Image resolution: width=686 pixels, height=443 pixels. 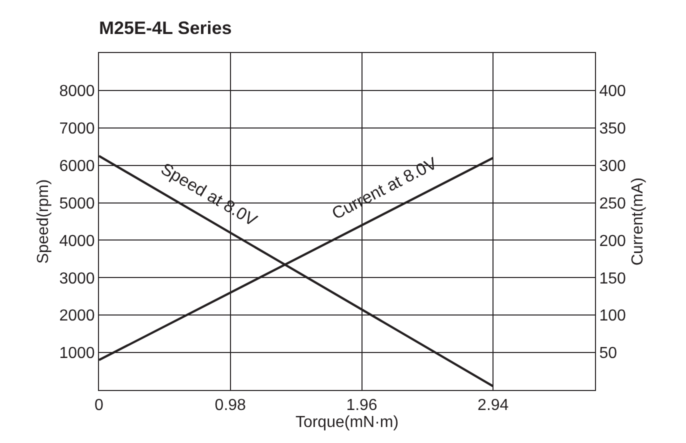 I want to click on y2-tick-label: 200, so click(x=612, y=241).